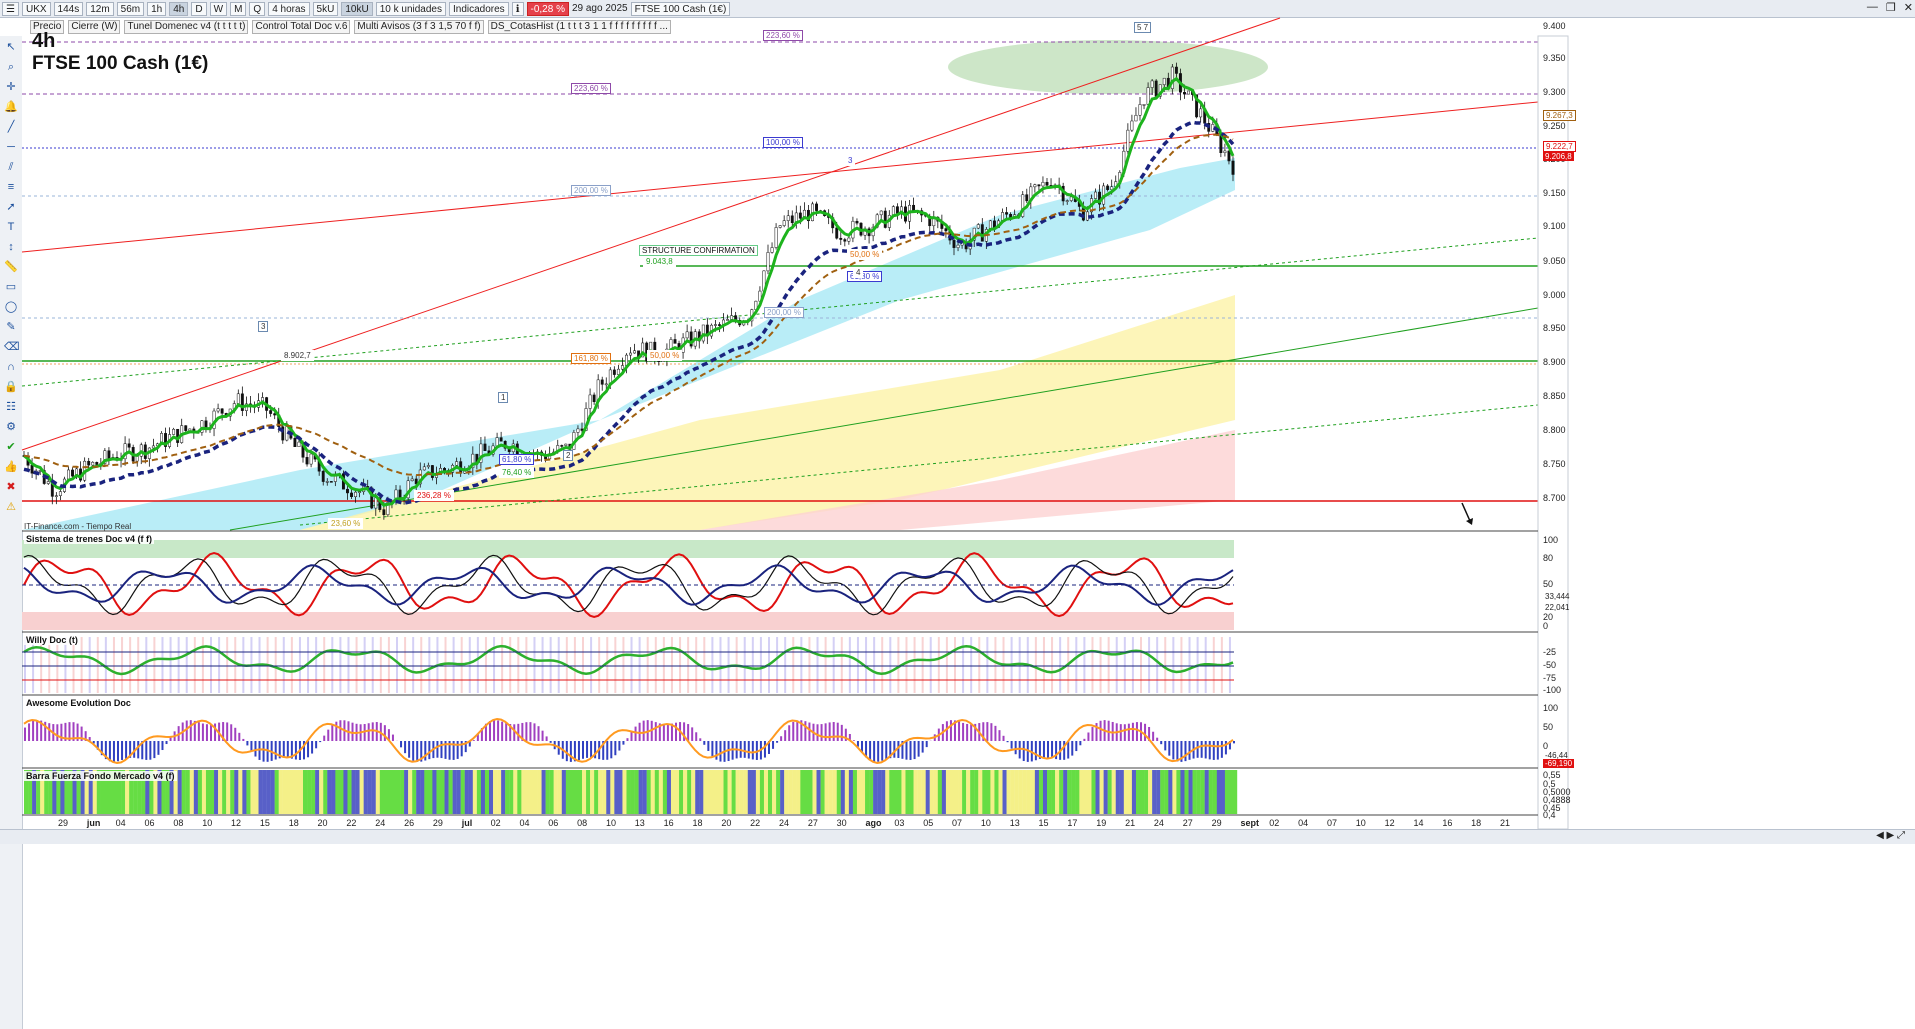  What do you see at coordinates (186, 27) in the screenshot?
I see `legend-tunel: Tunel Domenec v4 (t t t t t)` at bounding box center [186, 27].